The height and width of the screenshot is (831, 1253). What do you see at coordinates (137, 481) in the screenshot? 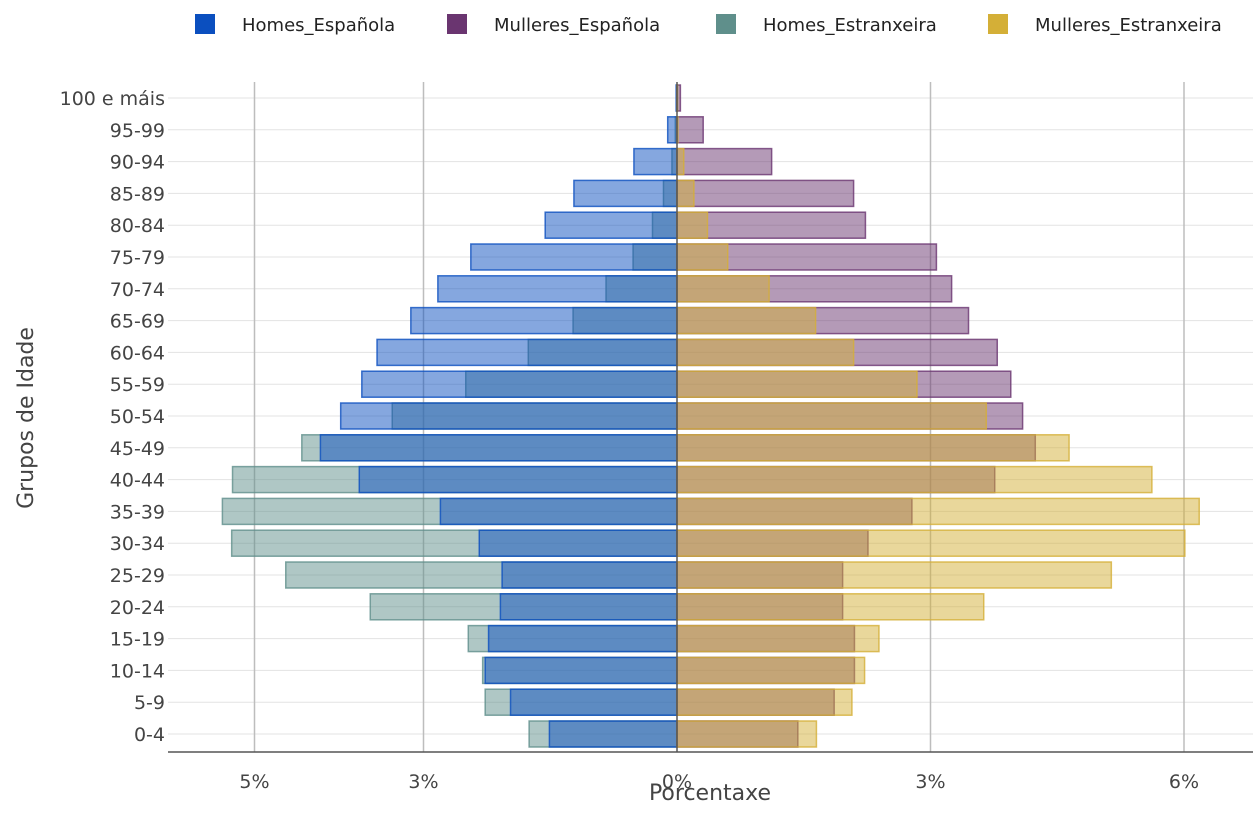
I see `y-tick-label: 40-44` at bounding box center [137, 481].